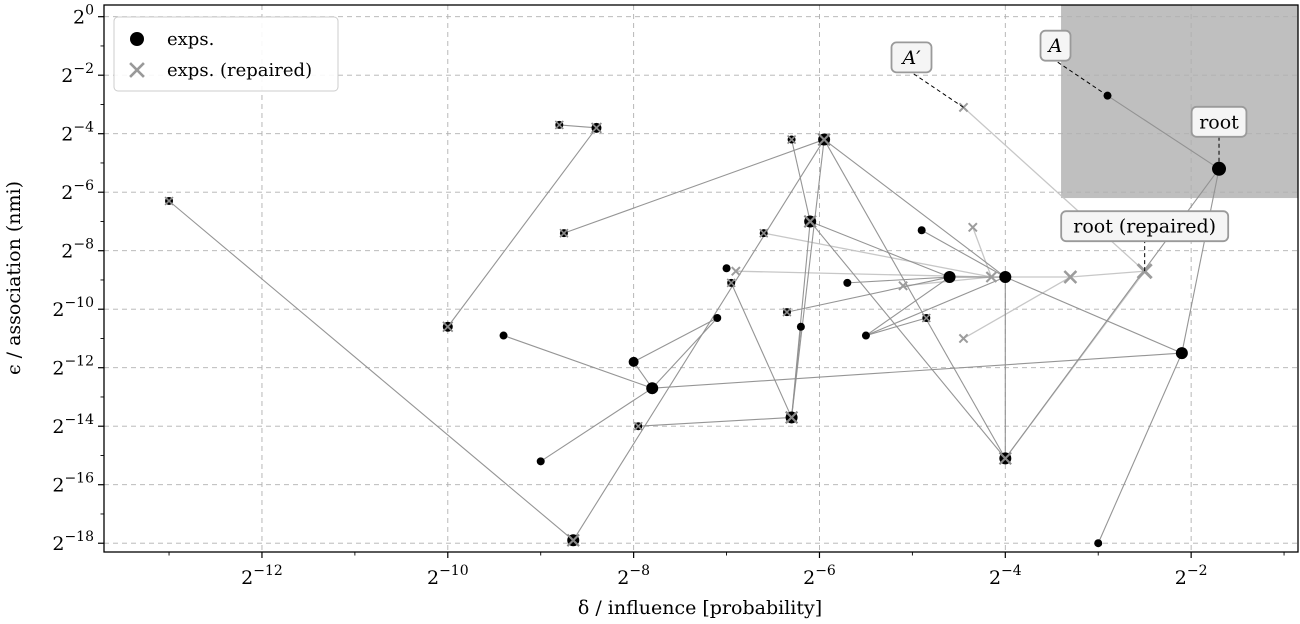  I want to click on legend: exps. exps. (repaired), so click(226, 54).